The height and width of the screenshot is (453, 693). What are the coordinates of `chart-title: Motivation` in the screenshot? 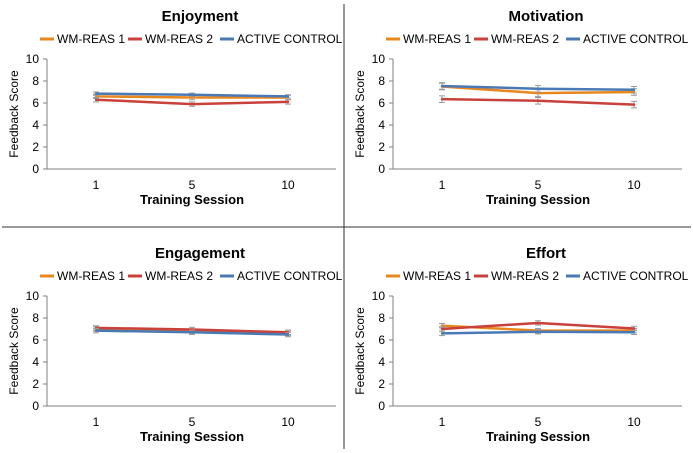 It's located at (546, 16).